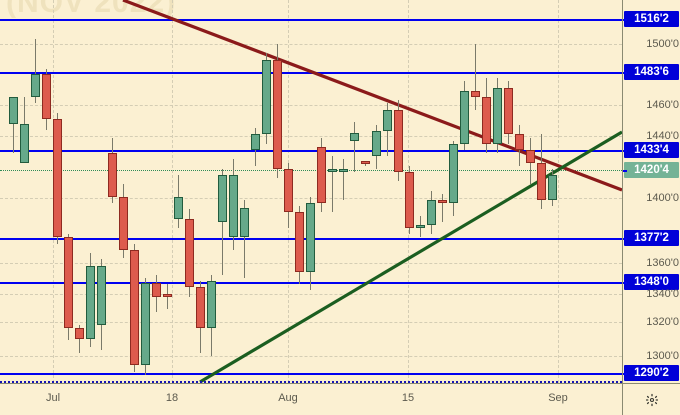 This screenshot has height=415, width=680. What do you see at coordinates (651, 72) in the screenshot?
I see `price-level-badge: 1483'6` at bounding box center [651, 72].